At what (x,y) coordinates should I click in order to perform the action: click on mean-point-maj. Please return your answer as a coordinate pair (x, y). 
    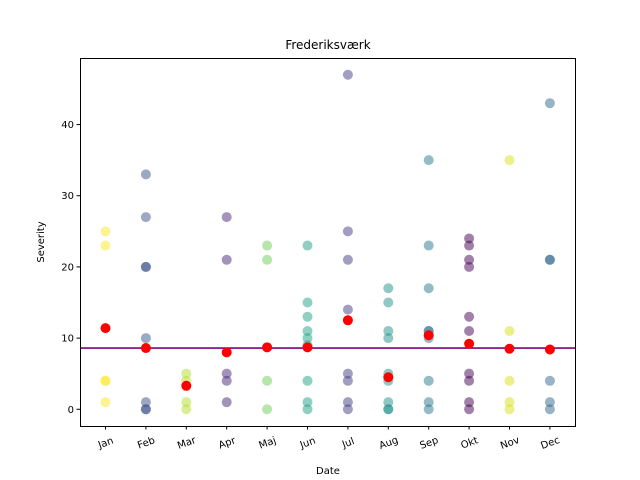
    Looking at the image, I should click on (267, 347).